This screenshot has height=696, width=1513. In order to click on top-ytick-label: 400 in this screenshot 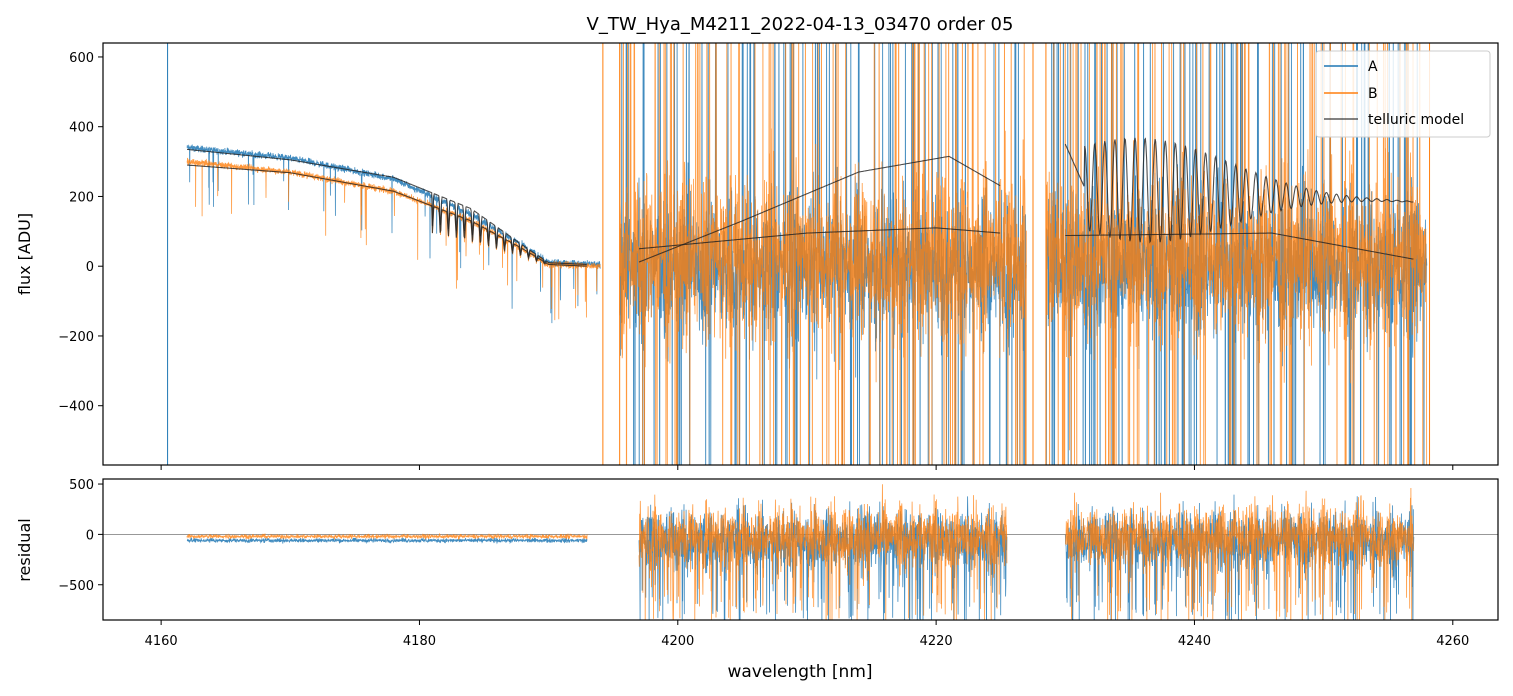, I will do `click(81, 128)`.